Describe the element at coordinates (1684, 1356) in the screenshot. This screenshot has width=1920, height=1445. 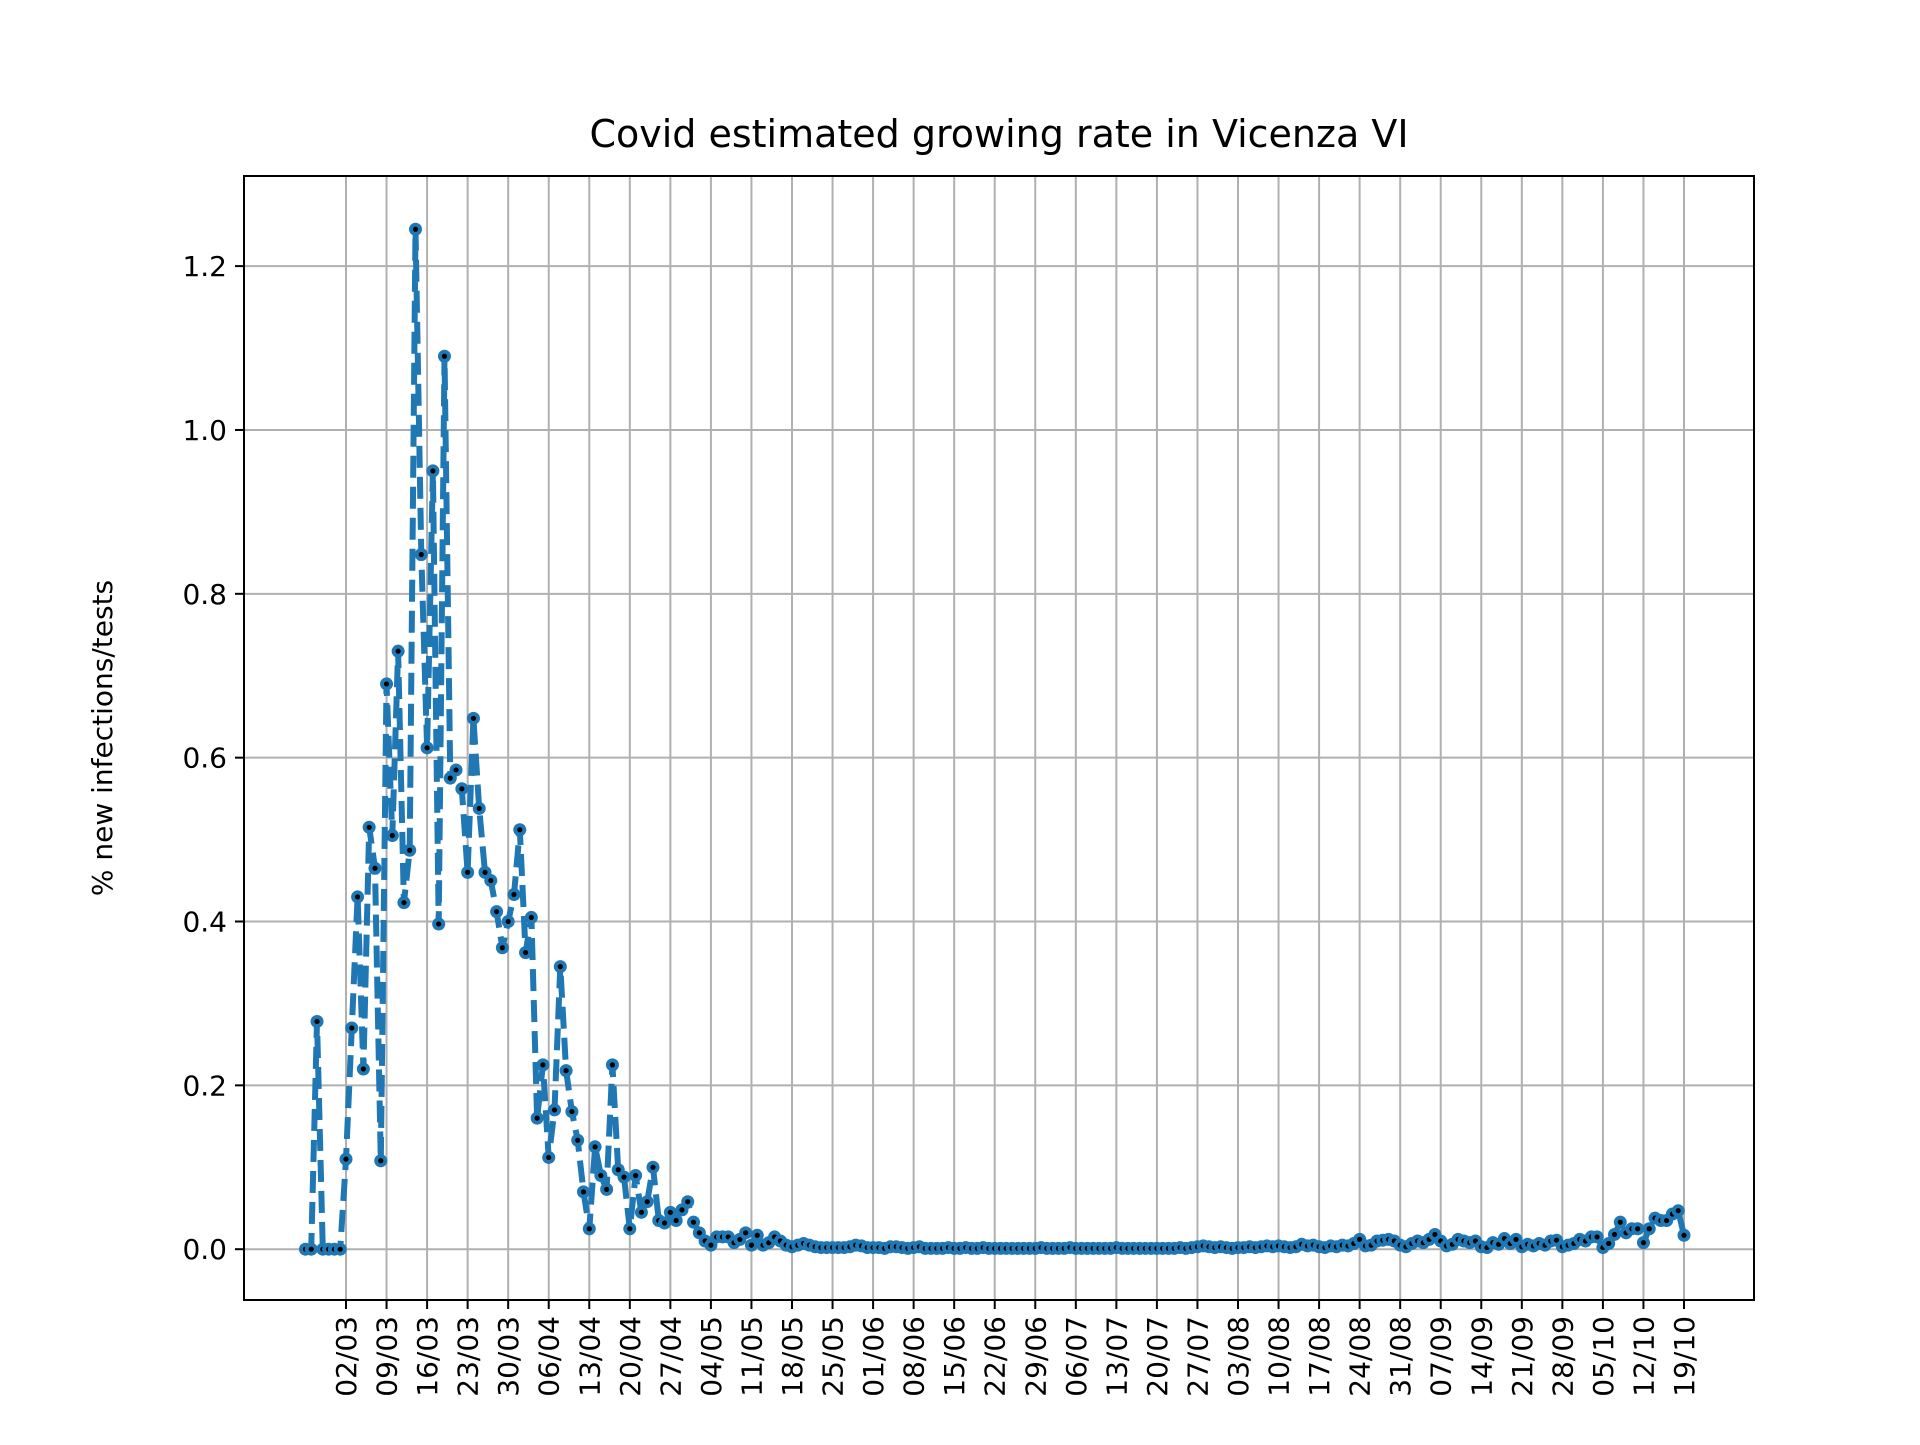
I see `x-tick-label: 19/10` at that location.